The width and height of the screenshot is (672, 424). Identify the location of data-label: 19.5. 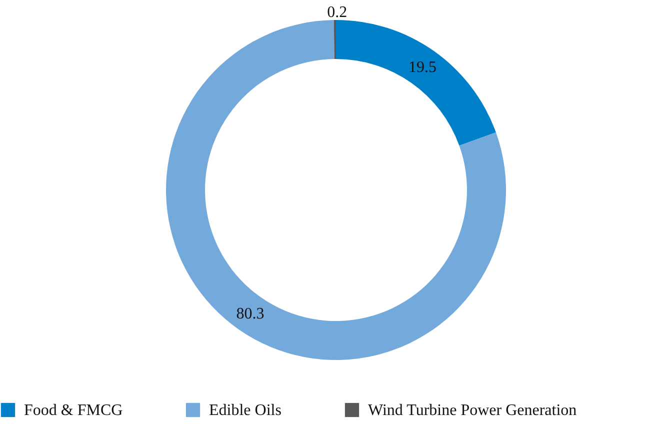
(422, 67).